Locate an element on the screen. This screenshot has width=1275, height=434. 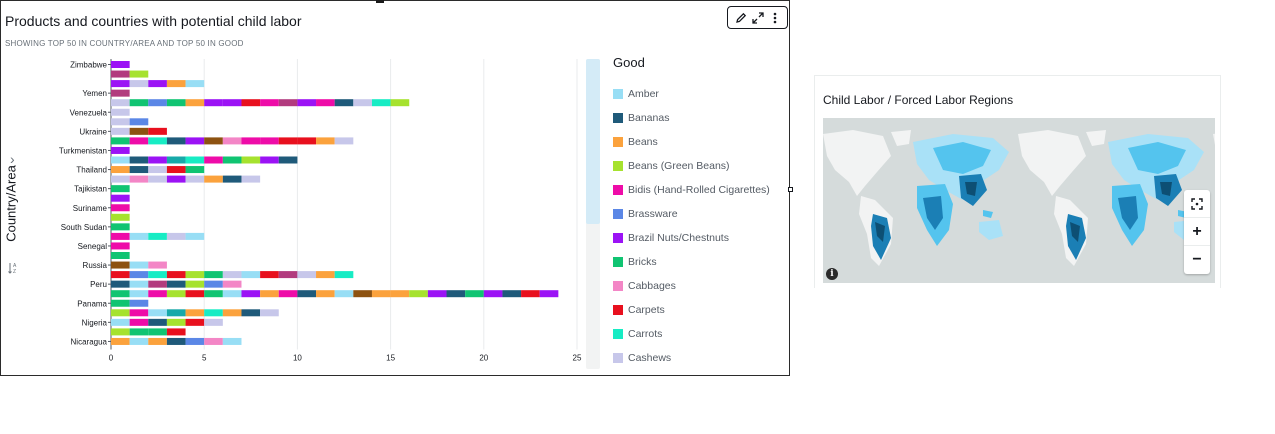
legend-label: Bidis (Hand-Rolled Cigarettes) is located at coordinates (699, 190).